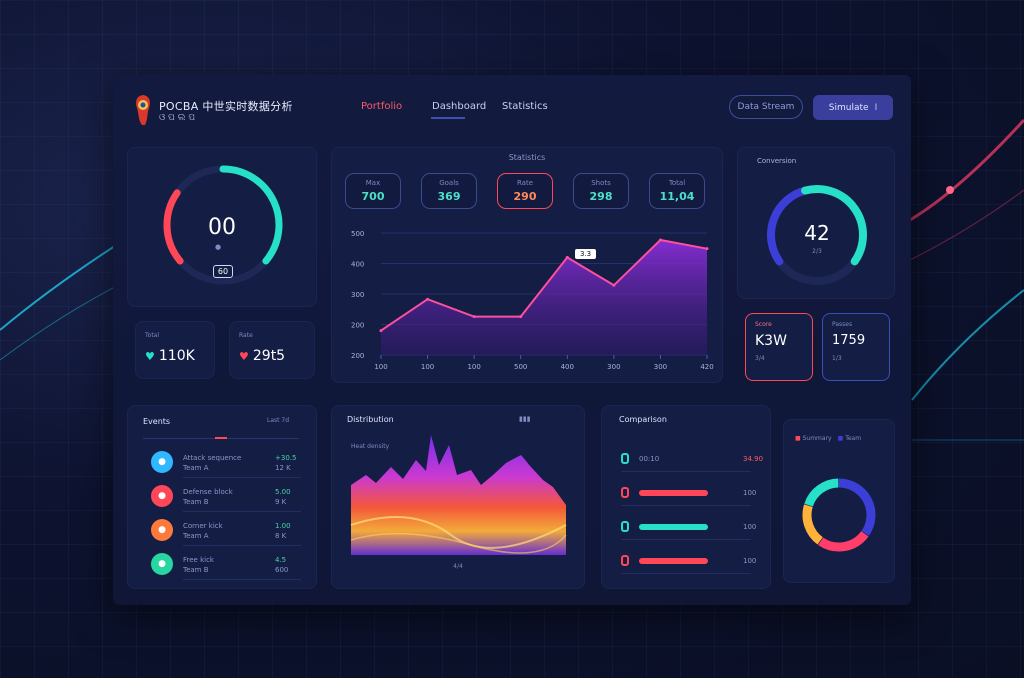 The image size is (1024, 678). Describe the element at coordinates (281, 536) in the screenshot. I see `event-sub-value: 8 K` at that location.